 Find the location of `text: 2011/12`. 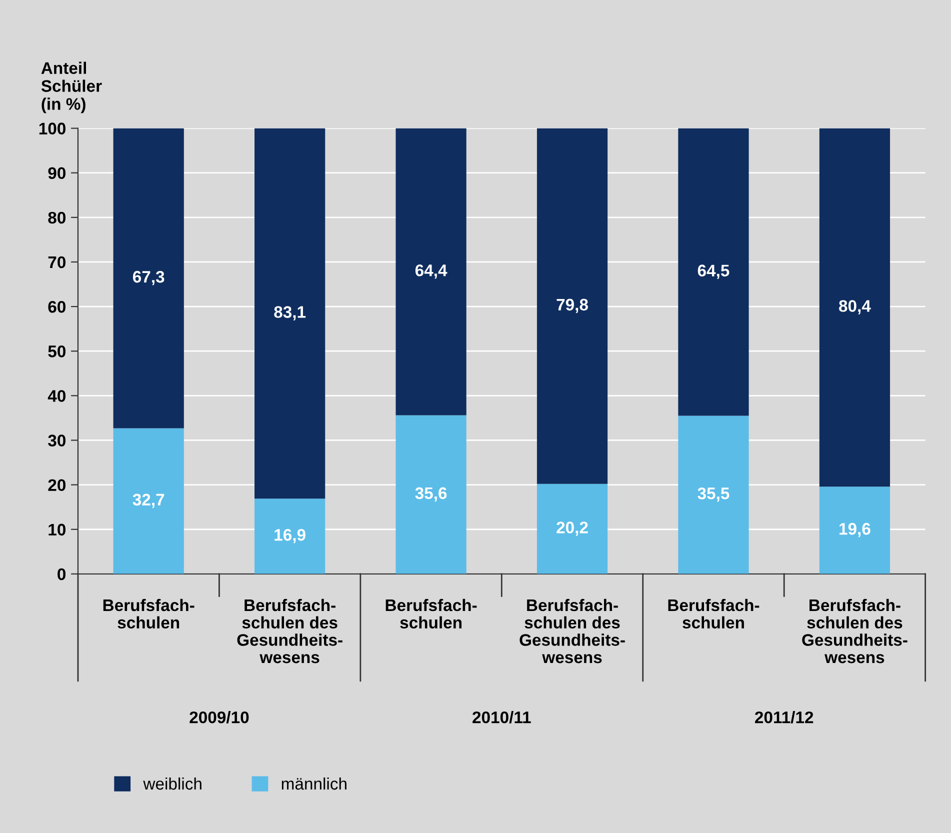

text: 2011/12 is located at coordinates (784, 717).